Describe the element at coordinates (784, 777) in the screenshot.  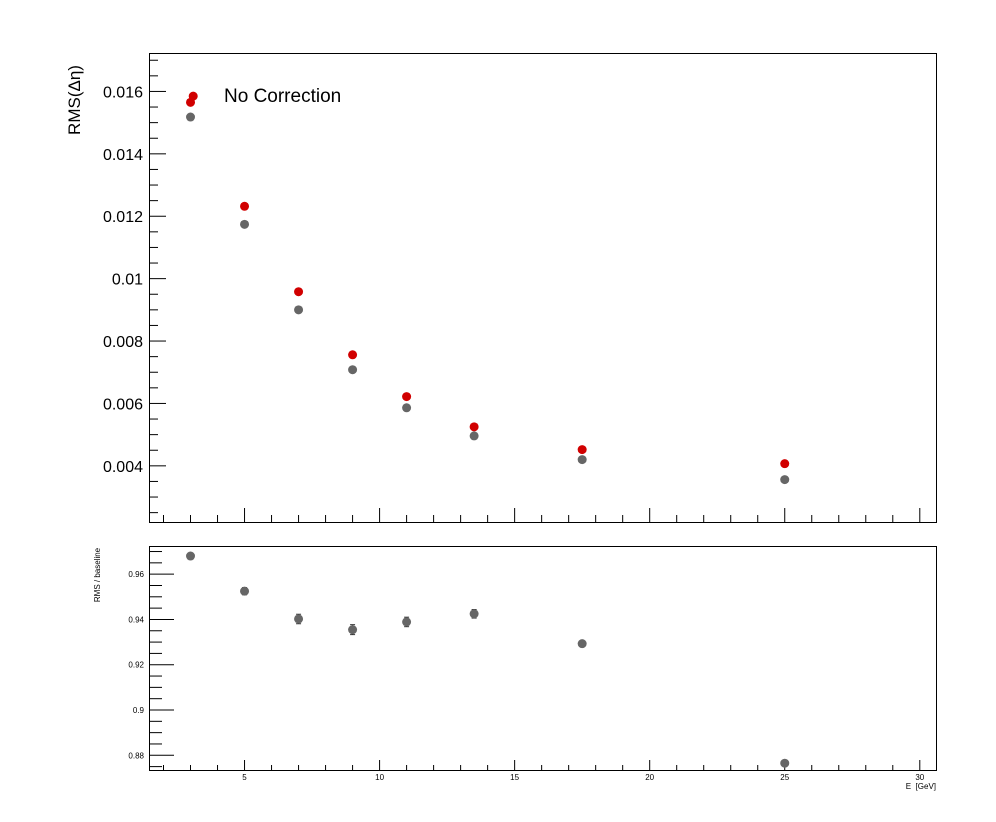
I see `bottom-x-tick-label: 25` at that location.